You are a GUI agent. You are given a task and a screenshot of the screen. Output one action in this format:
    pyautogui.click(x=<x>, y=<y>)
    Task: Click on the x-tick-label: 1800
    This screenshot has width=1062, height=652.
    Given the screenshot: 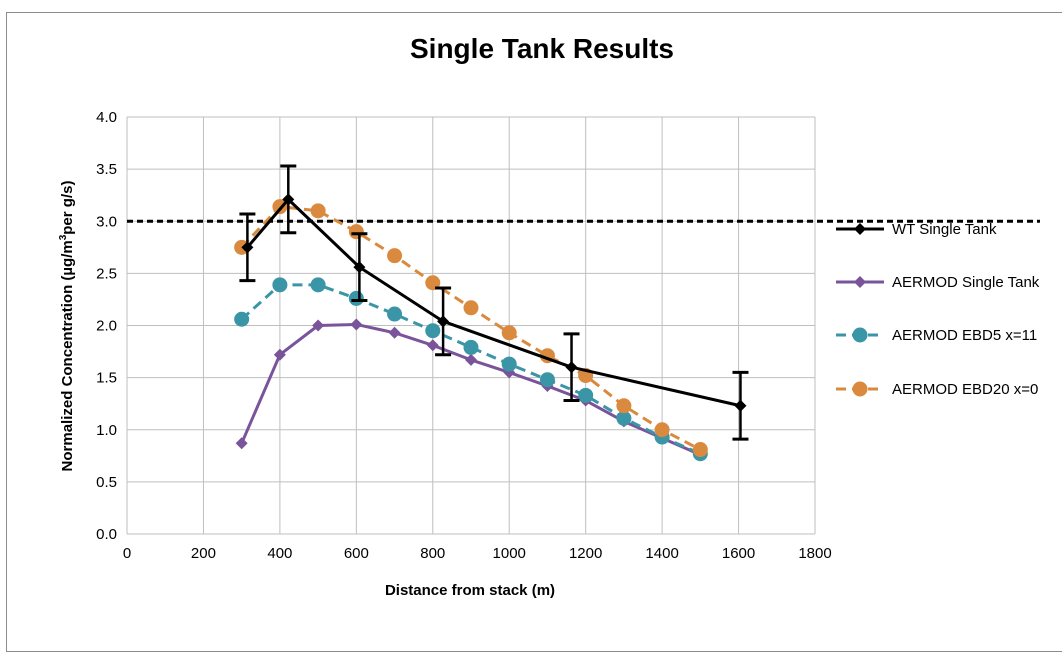 What is the action you would take?
    pyautogui.click(x=814, y=553)
    